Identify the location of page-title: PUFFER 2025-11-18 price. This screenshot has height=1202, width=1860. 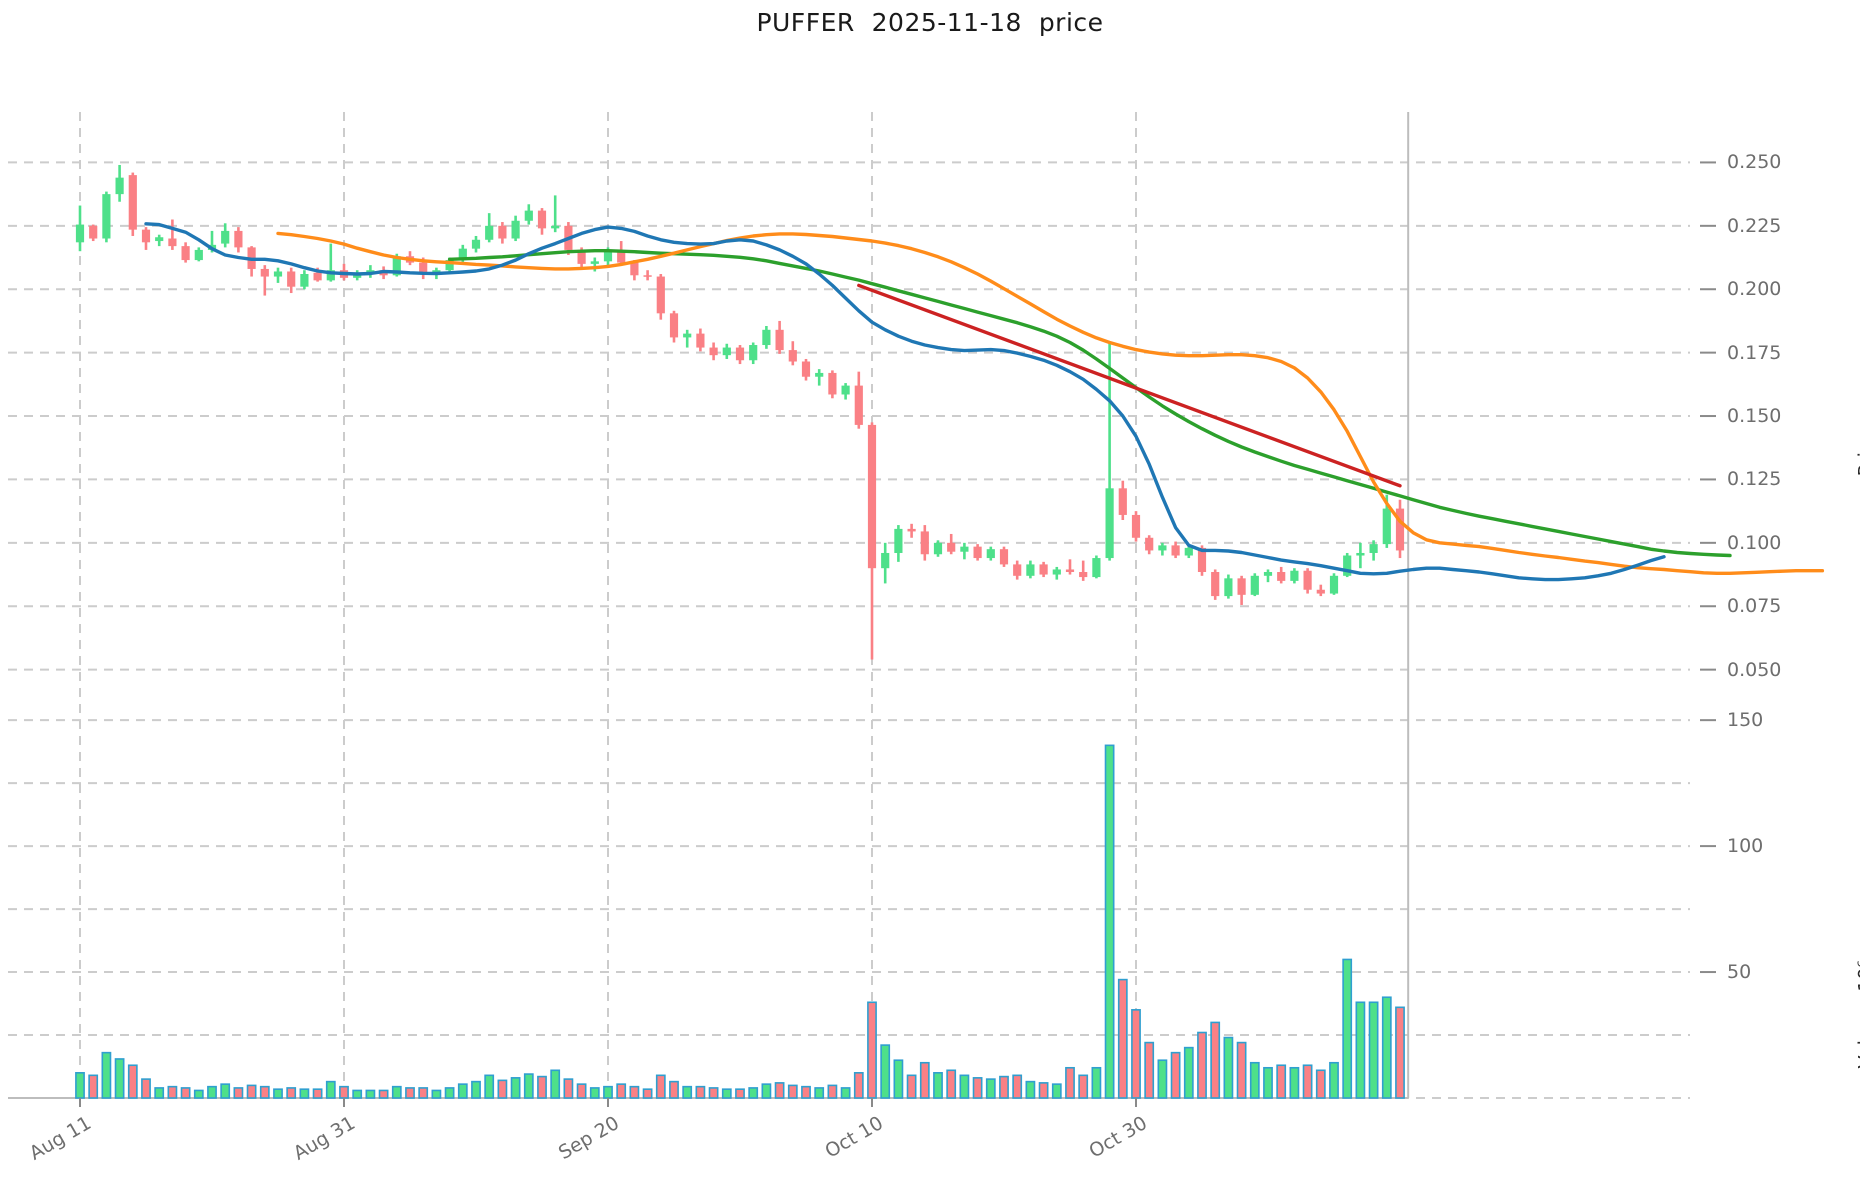
(930, 22).